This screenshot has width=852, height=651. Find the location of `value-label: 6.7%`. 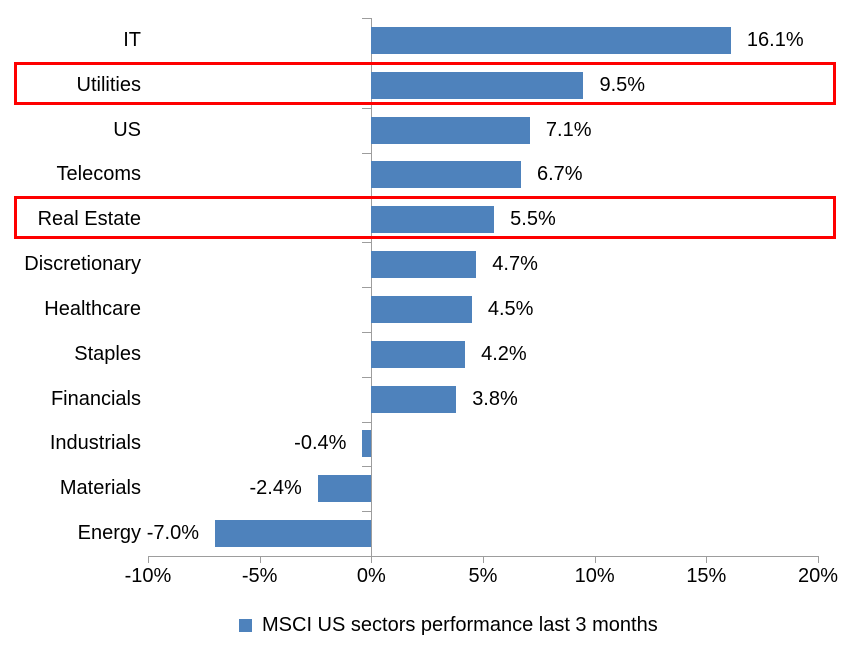

value-label: 6.7% is located at coordinates (559, 174).